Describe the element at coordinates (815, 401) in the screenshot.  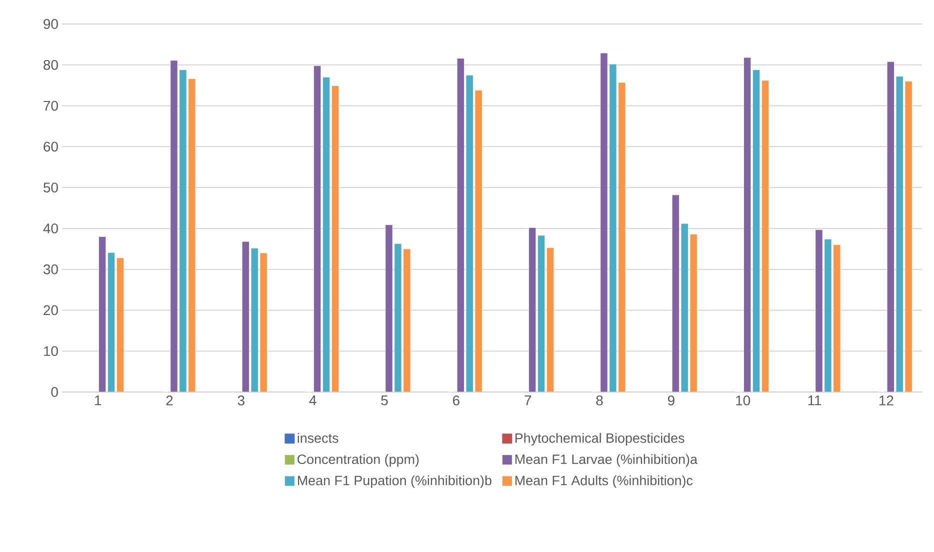
I see `x-tick-label: 11` at that location.